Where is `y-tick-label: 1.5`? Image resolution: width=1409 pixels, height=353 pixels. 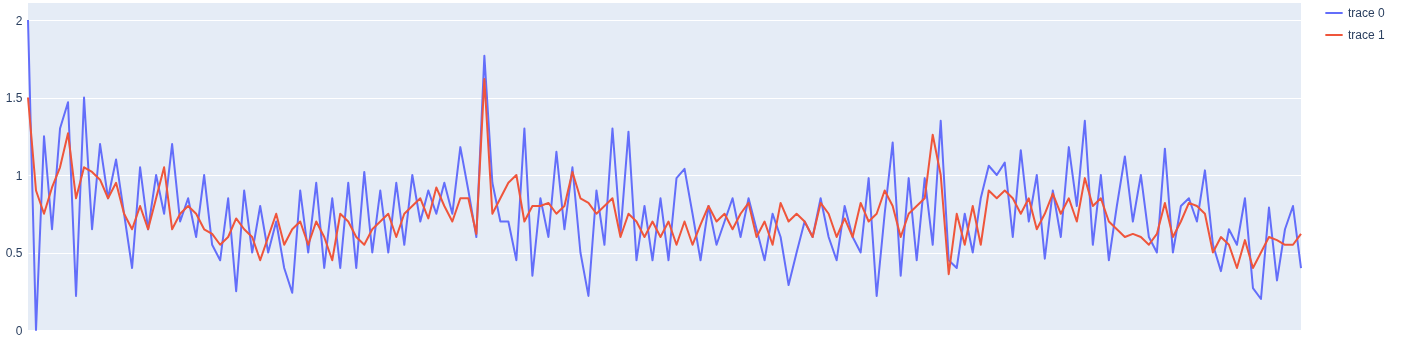 y-tick-label: 1.5 is located at coordinates (14, 98).